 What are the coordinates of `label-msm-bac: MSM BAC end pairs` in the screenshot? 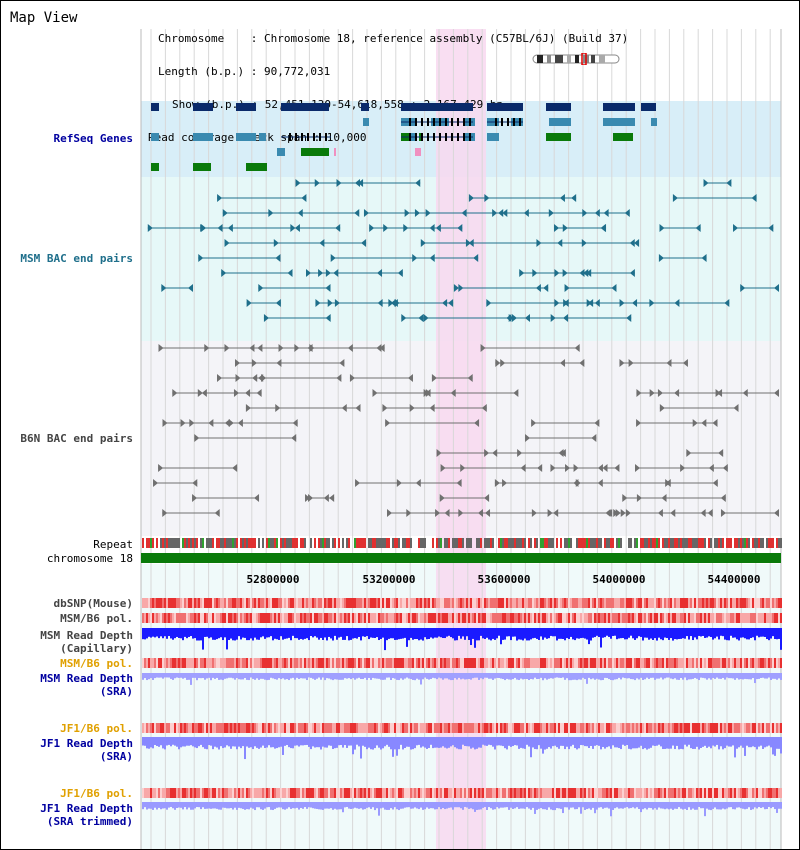 It's located at (76, 258).